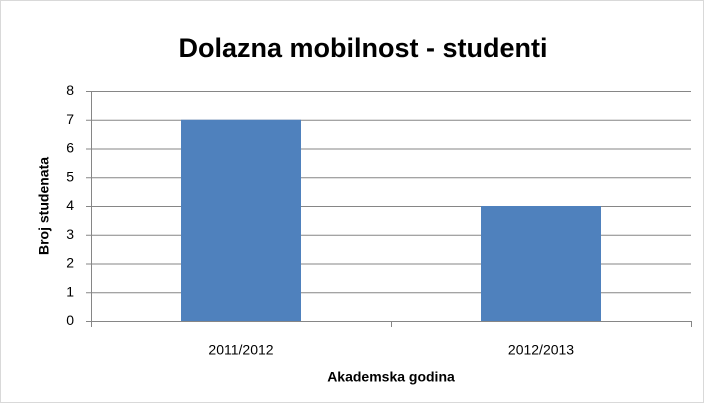 This screenshot has height=403, width=704. What do you see at coordinates (70, 119) in the screenshot?
I see `y-tick-label: 7` at bounding box center [70, 119].